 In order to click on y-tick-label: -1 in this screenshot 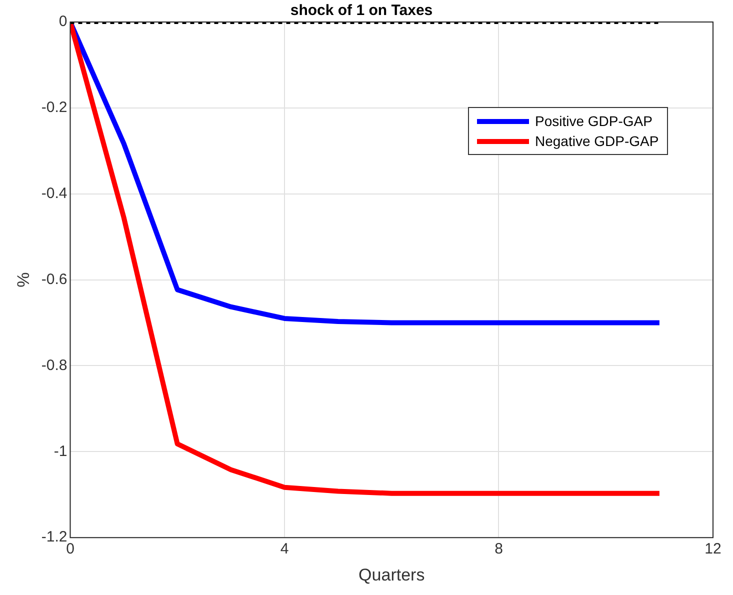, I will do `click(61, 451)`.